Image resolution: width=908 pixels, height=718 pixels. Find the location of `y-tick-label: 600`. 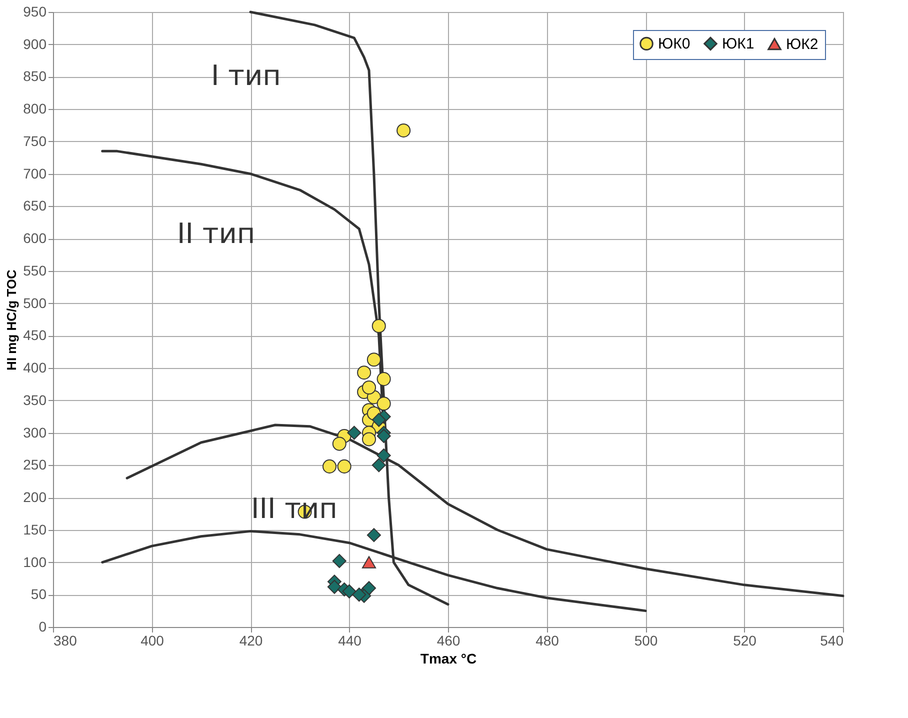

y-tick-label: 600 is located at coordinates (35, 238).